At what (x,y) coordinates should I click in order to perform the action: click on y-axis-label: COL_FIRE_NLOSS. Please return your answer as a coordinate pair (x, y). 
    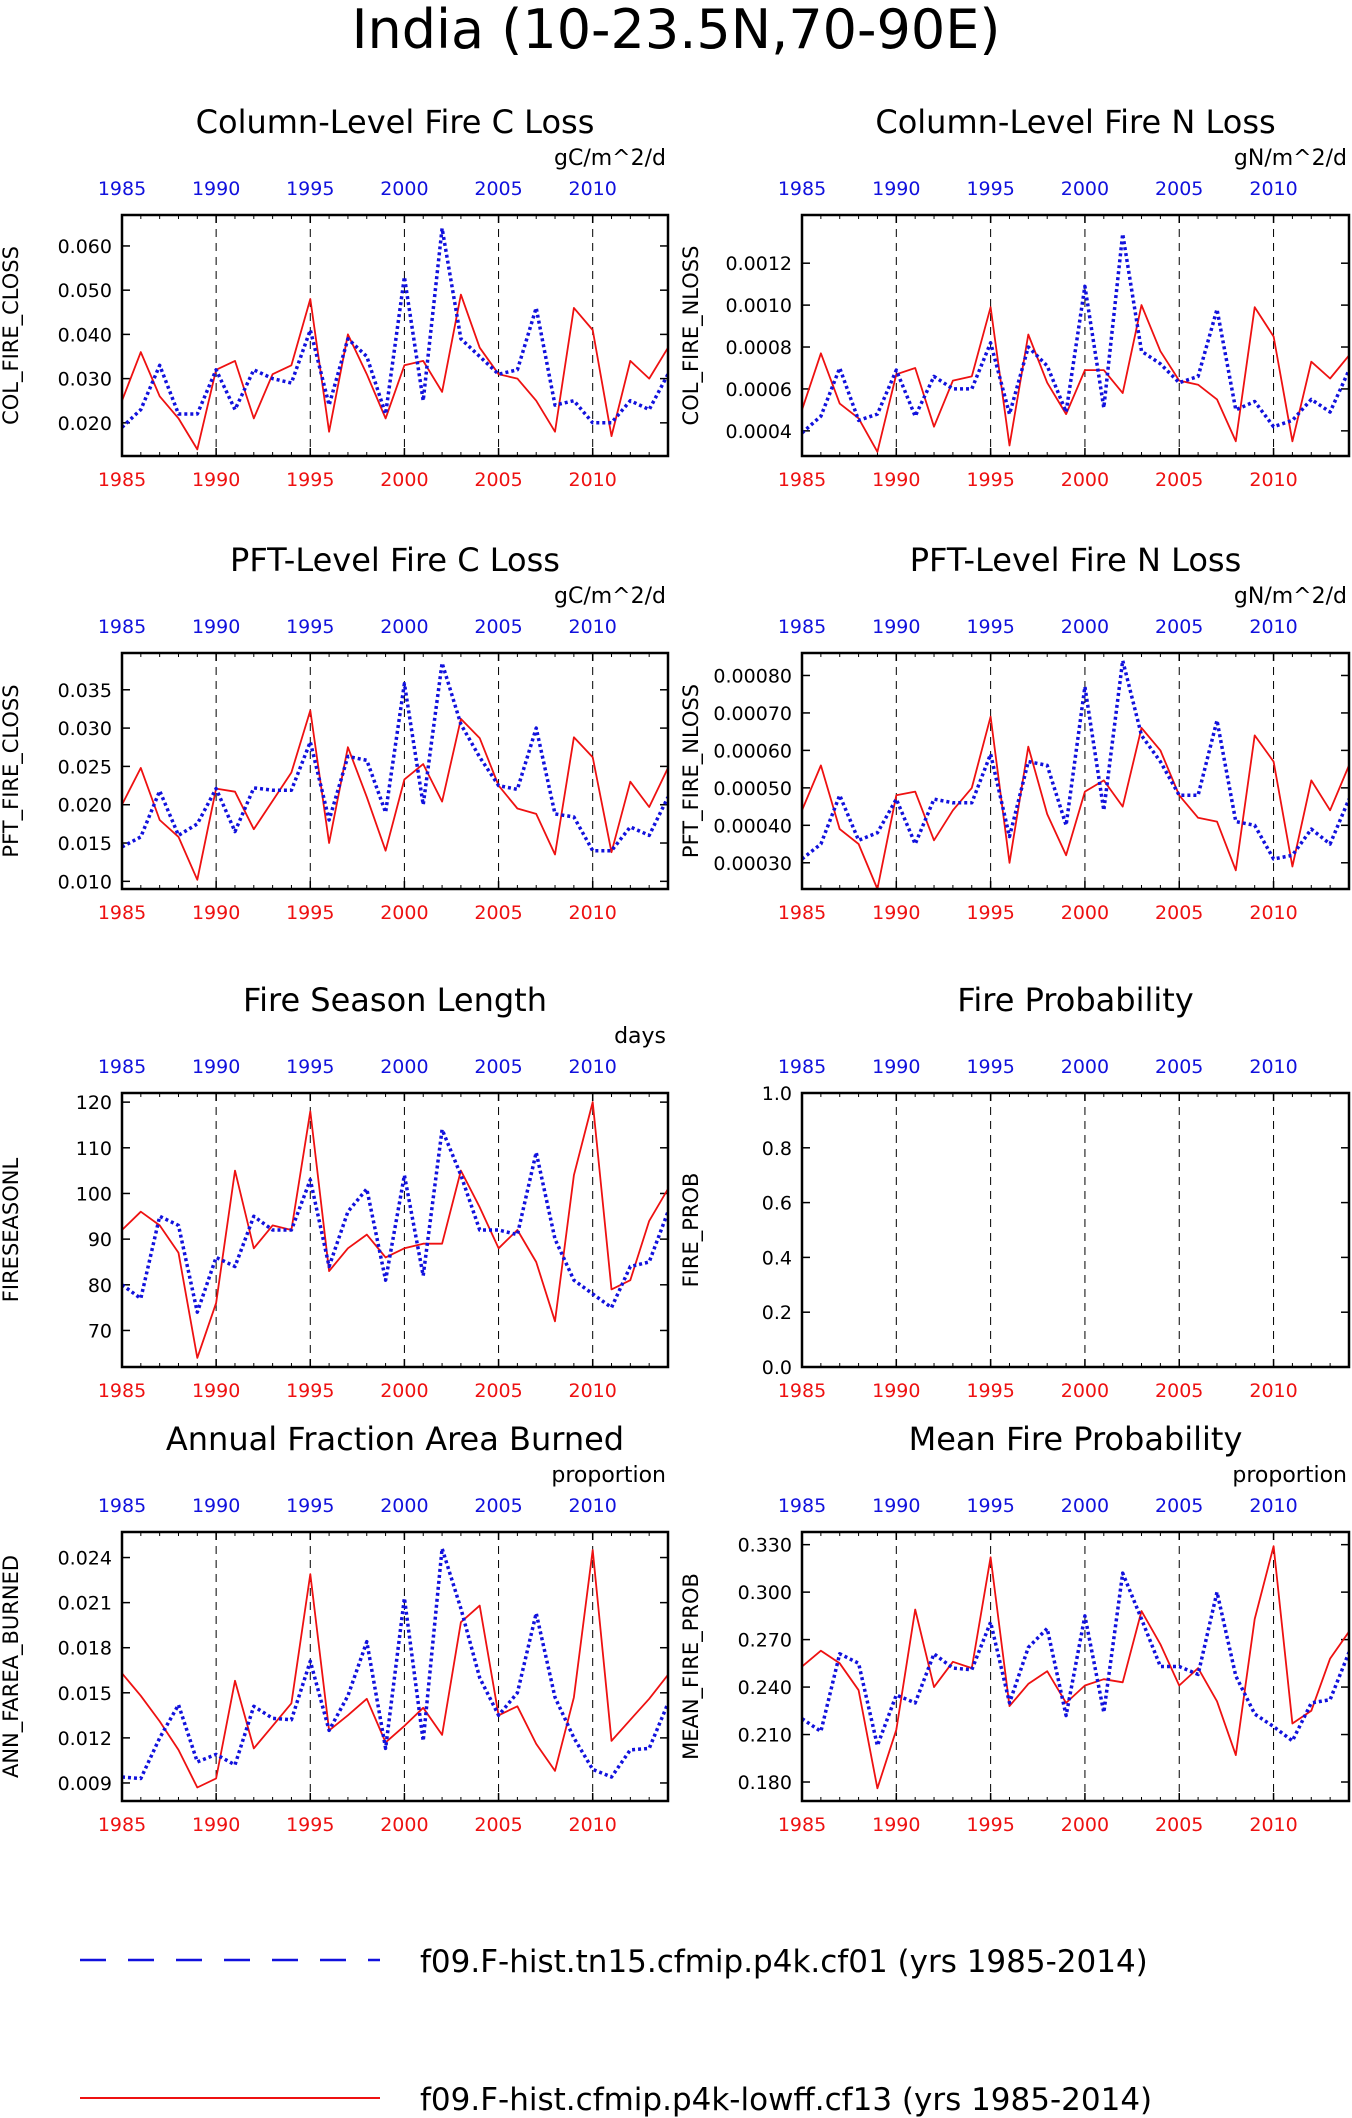
    Looking at the image, I should click on (691, 336).